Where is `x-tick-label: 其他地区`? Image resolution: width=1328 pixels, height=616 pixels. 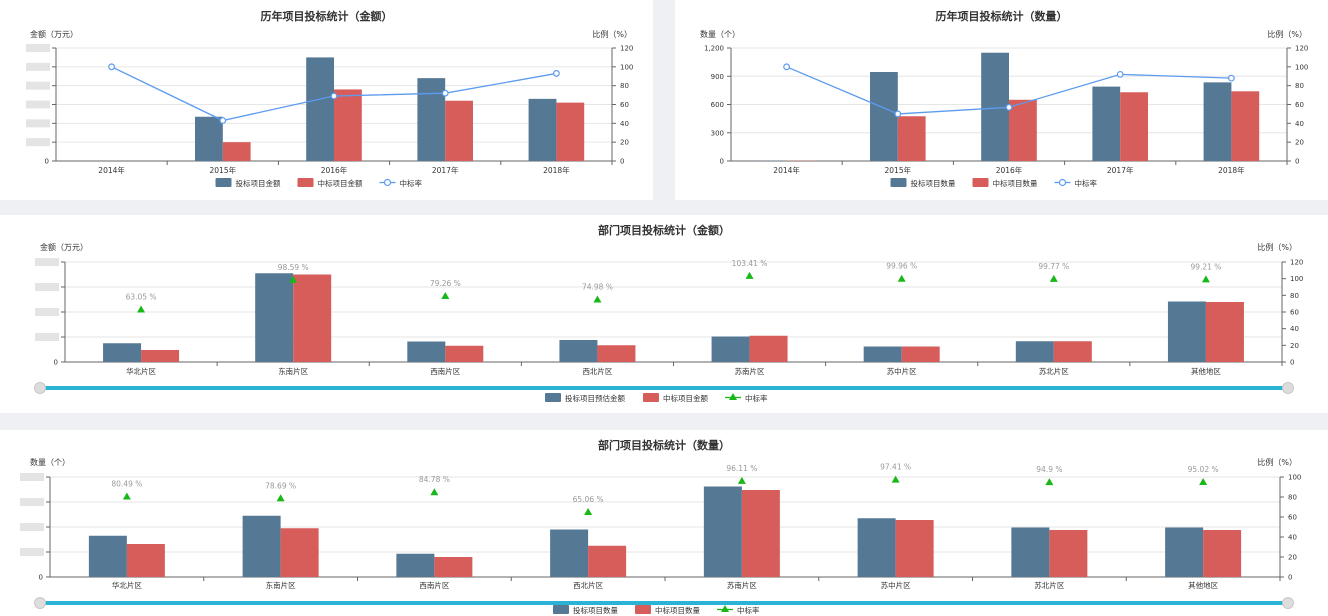
x-tick-label: 其他地区 is located at coordinates (1206, 371).